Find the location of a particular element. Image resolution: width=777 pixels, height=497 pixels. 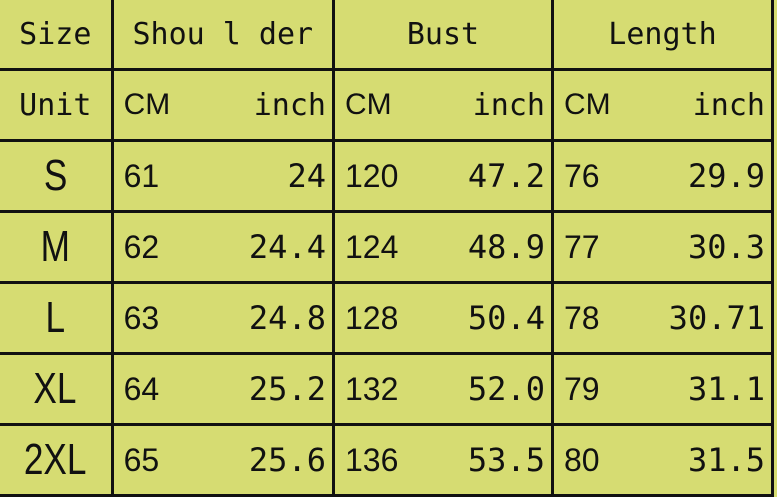

bust-inch: 50.4 is located at coordinates (506, 318).